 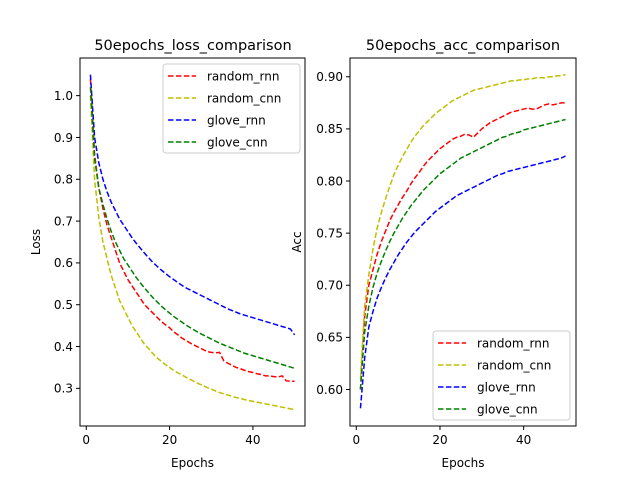 I want to click on acc-y-tick-label: 0.70, so click(x=329, y=286).